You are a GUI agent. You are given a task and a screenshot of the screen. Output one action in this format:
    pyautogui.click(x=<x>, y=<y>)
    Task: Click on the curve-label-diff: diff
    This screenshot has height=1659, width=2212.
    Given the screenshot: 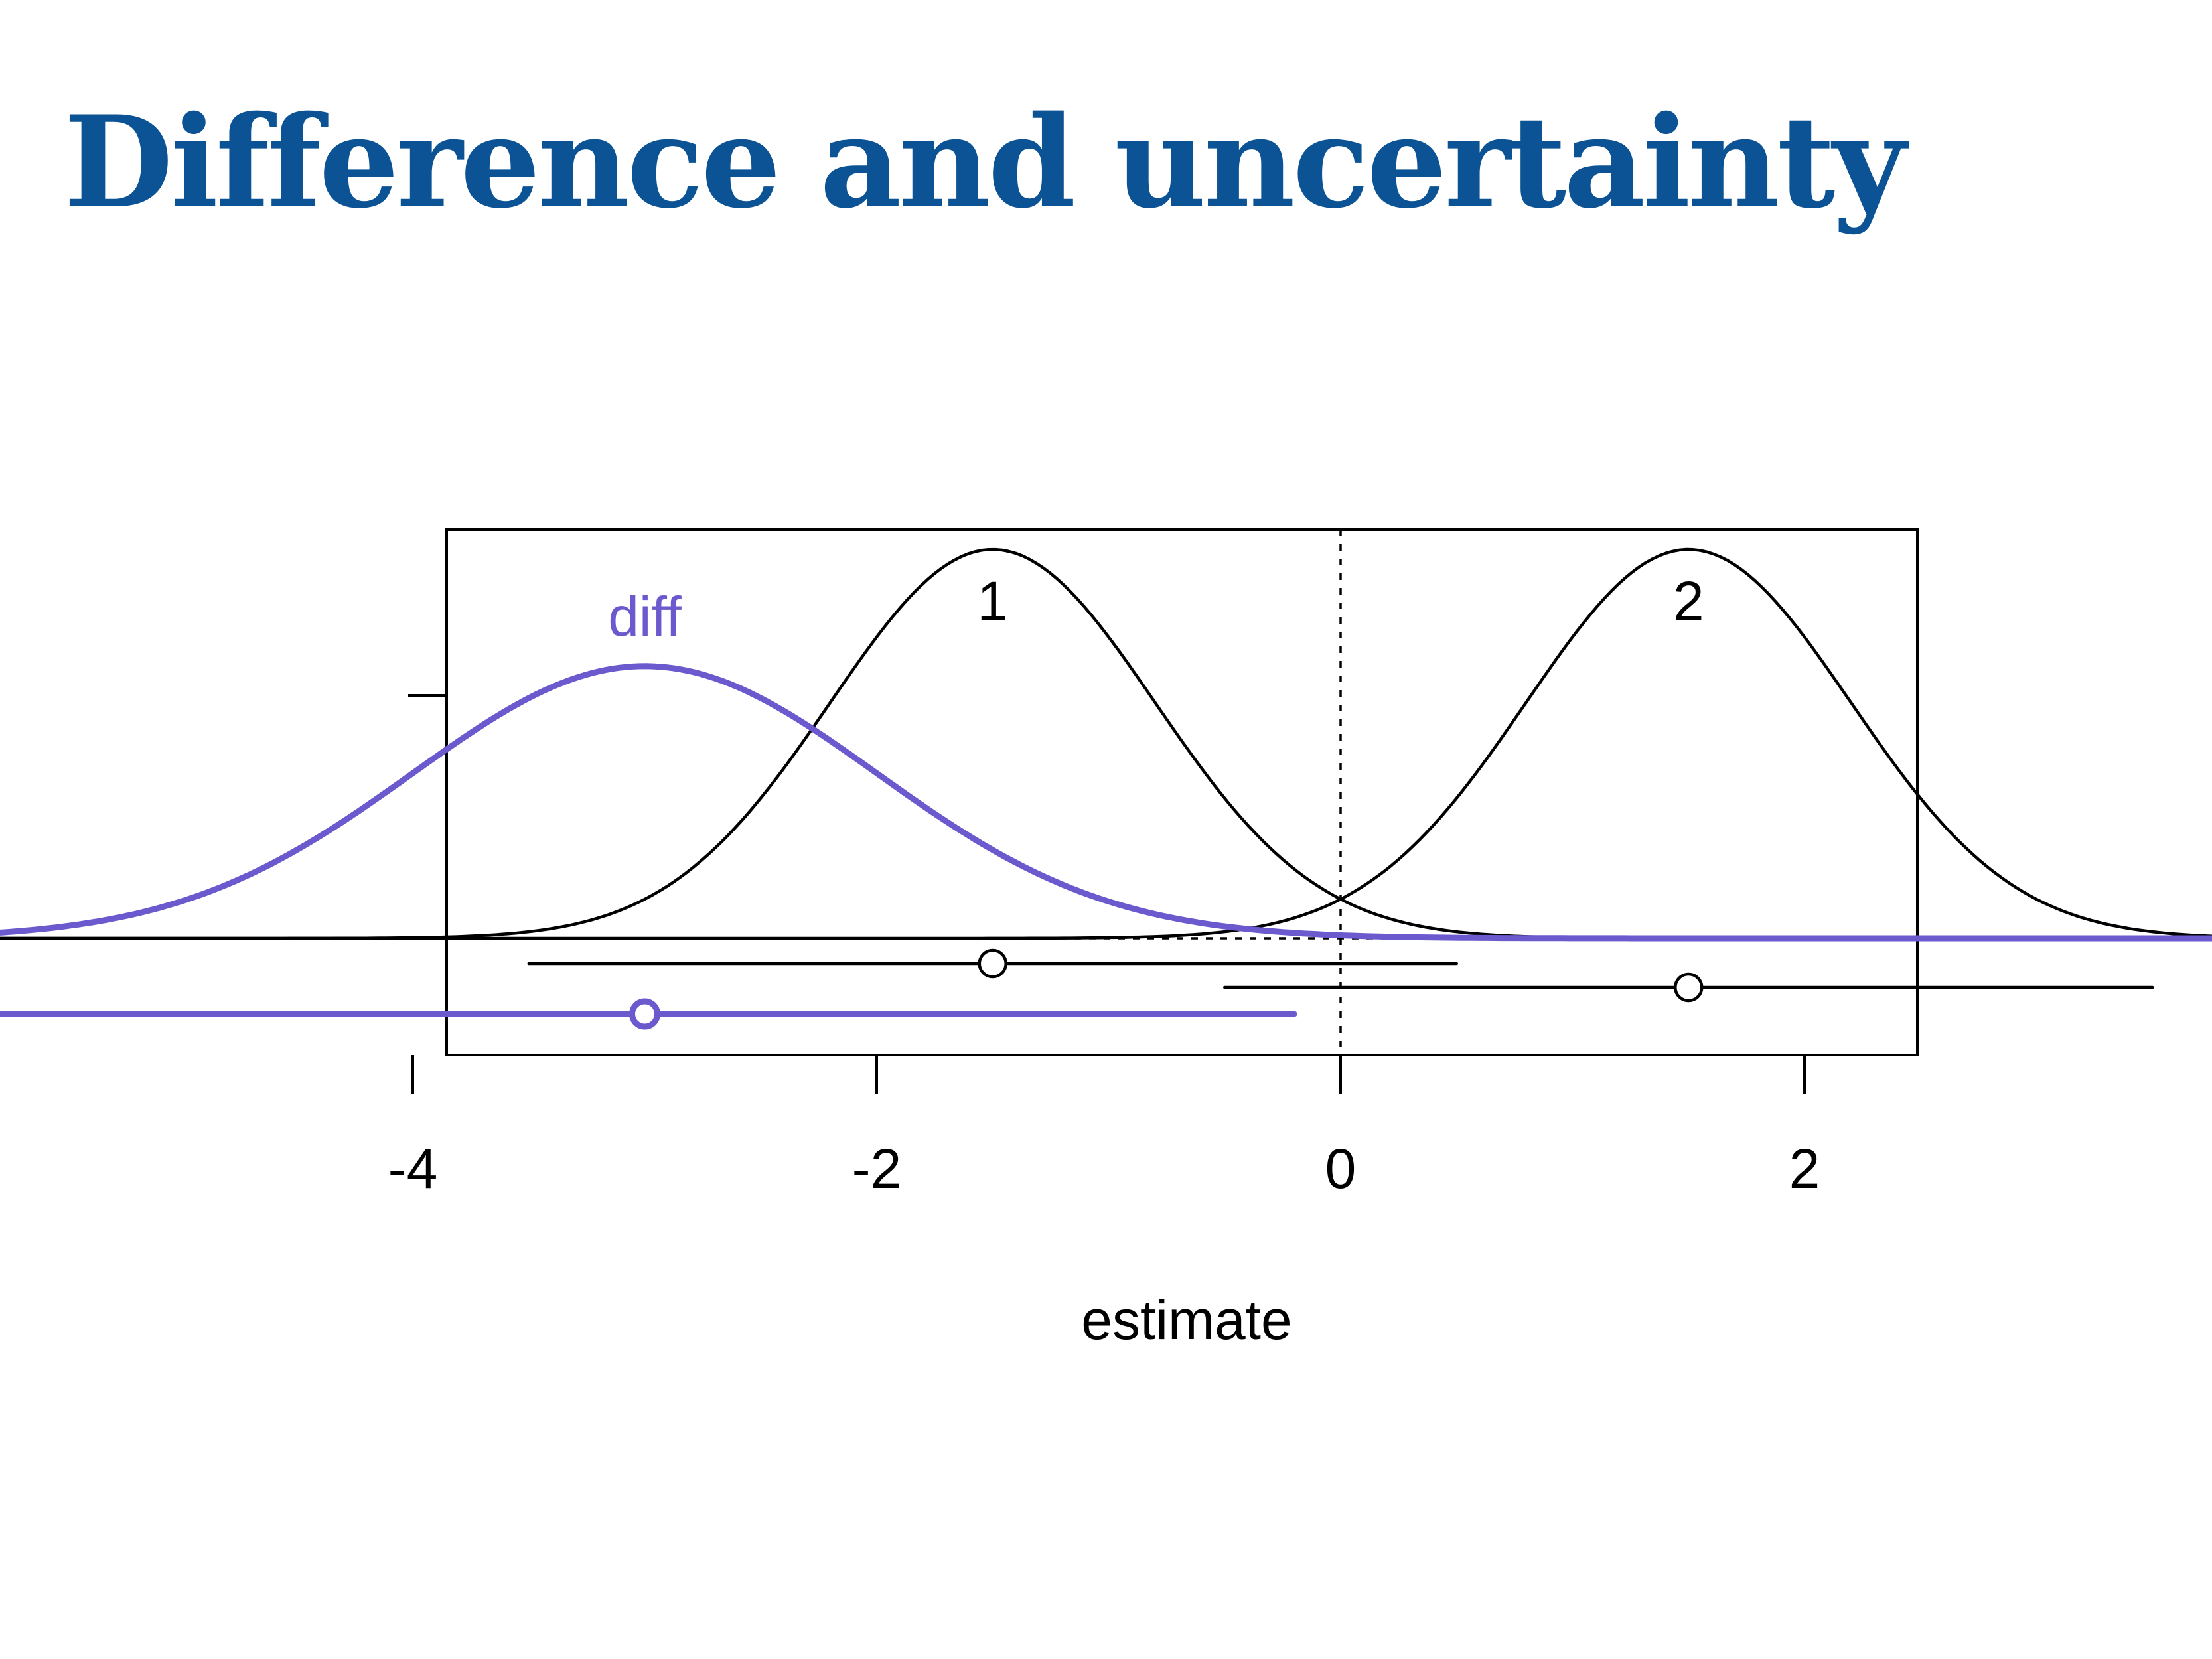 What is the action you would take?
    pyautogui.click(x=645, y=616)
    